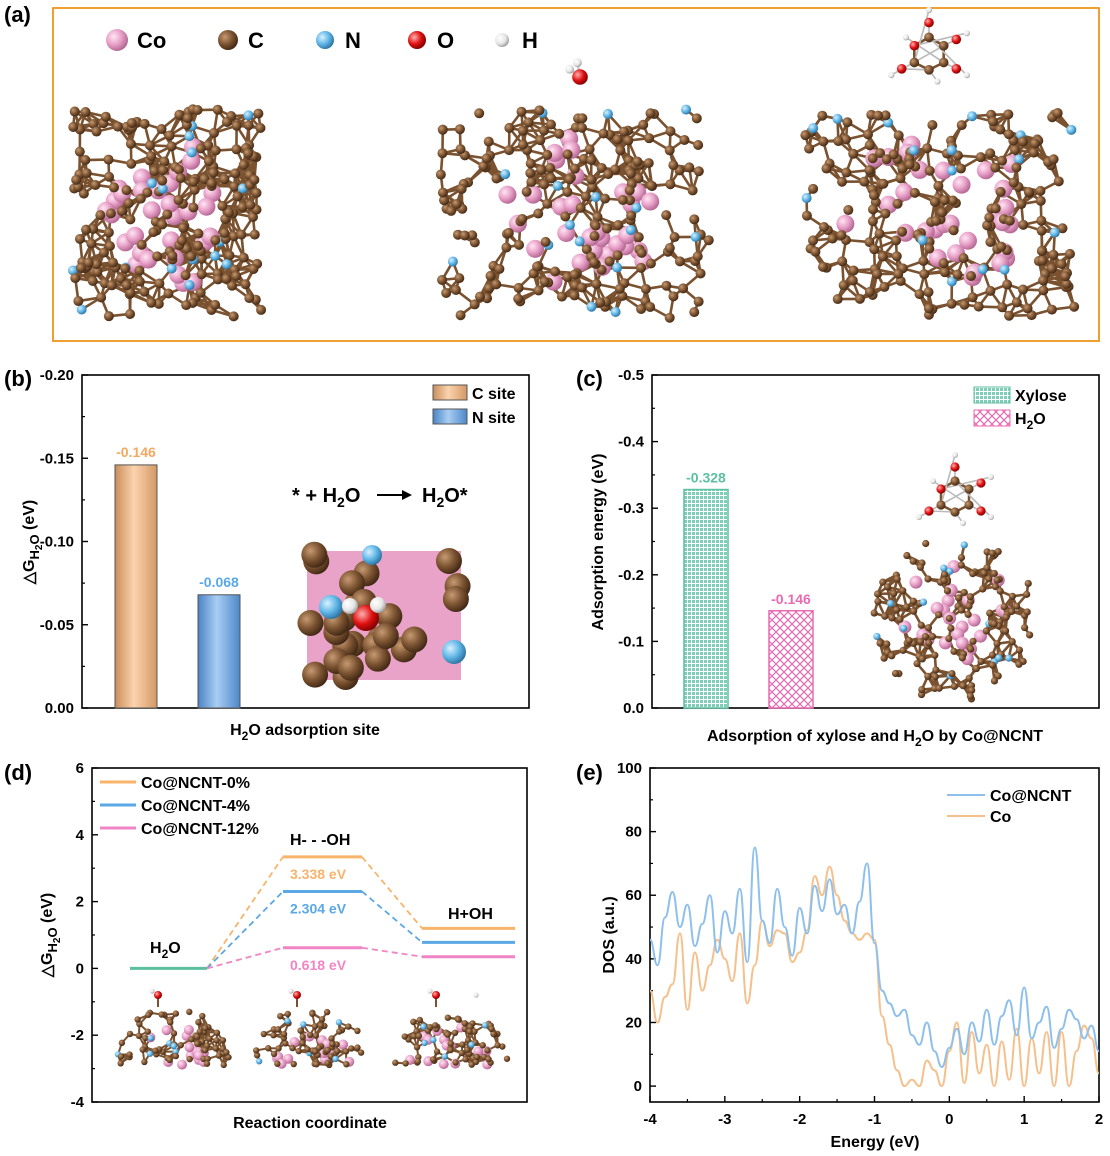  Describe the element at coordinates (57, 458) in the screenshot. I see `y-tick-label: -0.15` at that location.